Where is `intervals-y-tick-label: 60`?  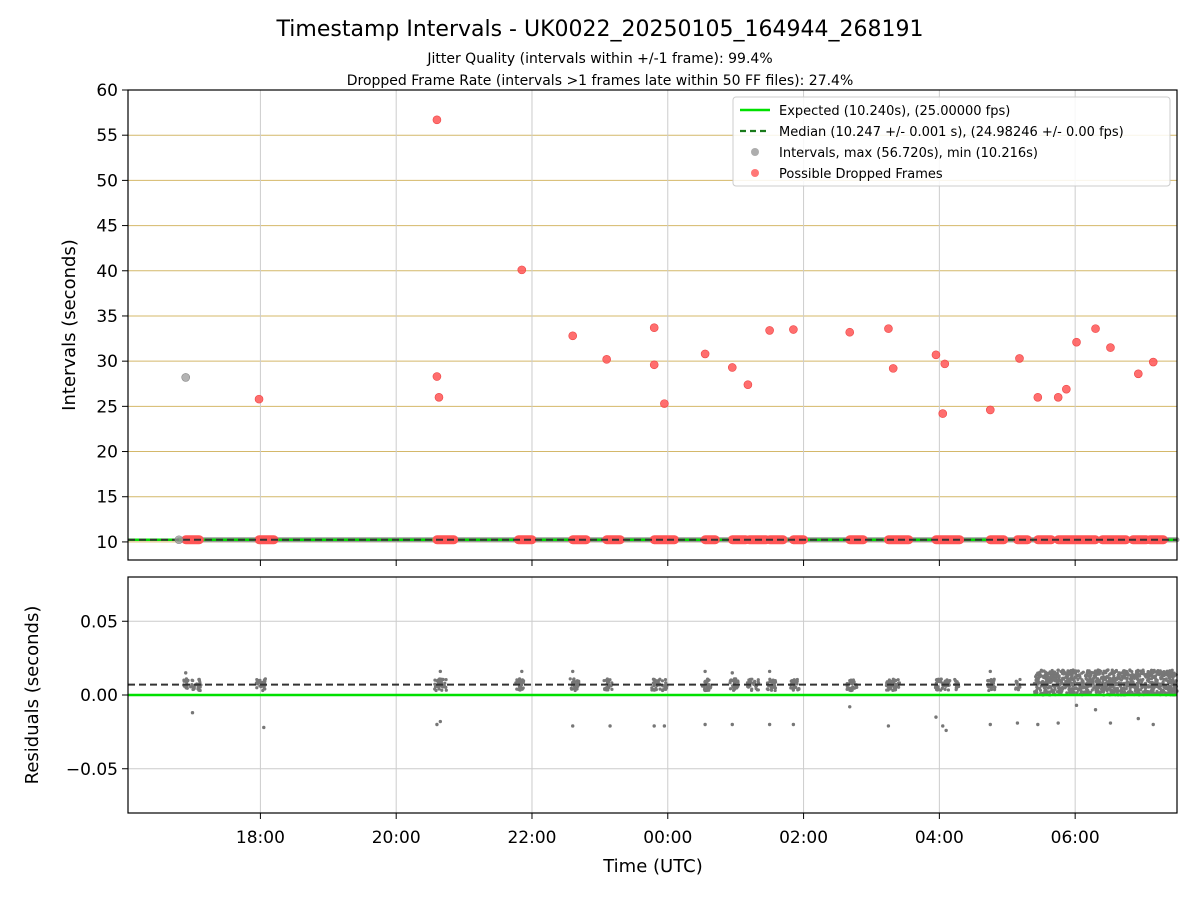 intervals-y-tick-label: 60 is located at coordinates (107, 91).